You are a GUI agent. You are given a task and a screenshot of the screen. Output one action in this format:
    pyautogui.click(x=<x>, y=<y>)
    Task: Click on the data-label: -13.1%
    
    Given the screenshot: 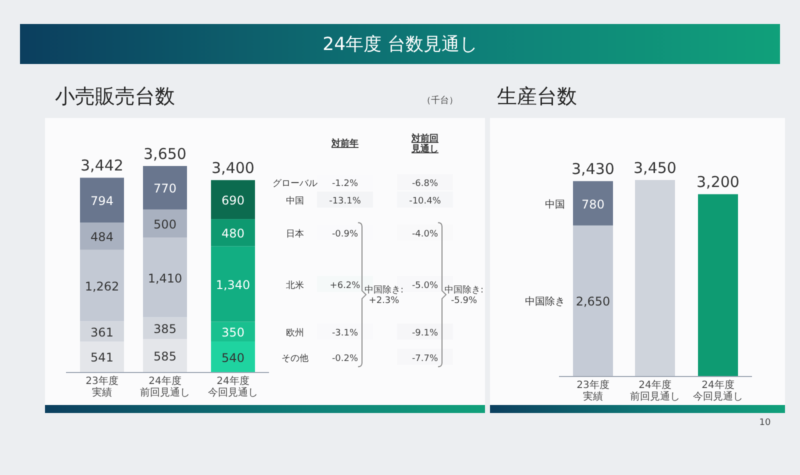 What is the action you would take?
    pyautogui.click(x=345, y=201)
    